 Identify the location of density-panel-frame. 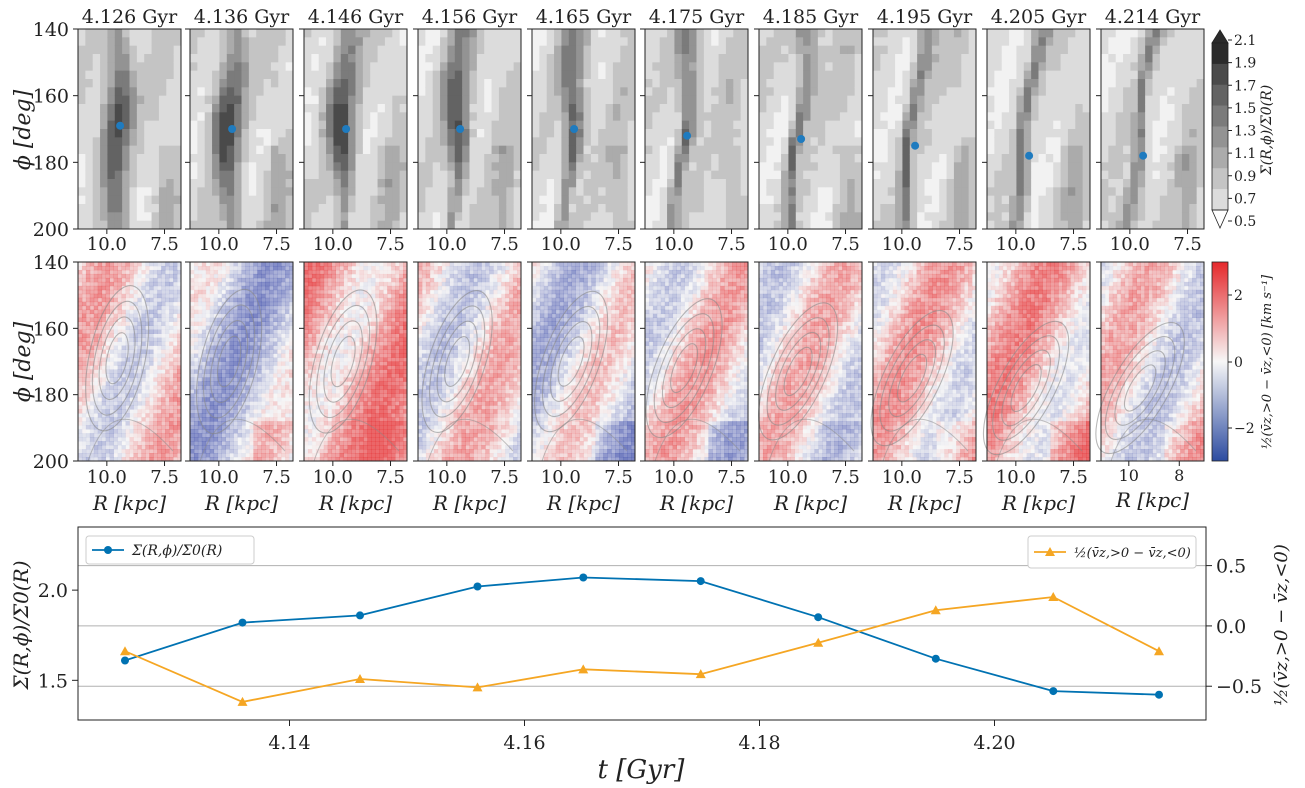
(241, 129).